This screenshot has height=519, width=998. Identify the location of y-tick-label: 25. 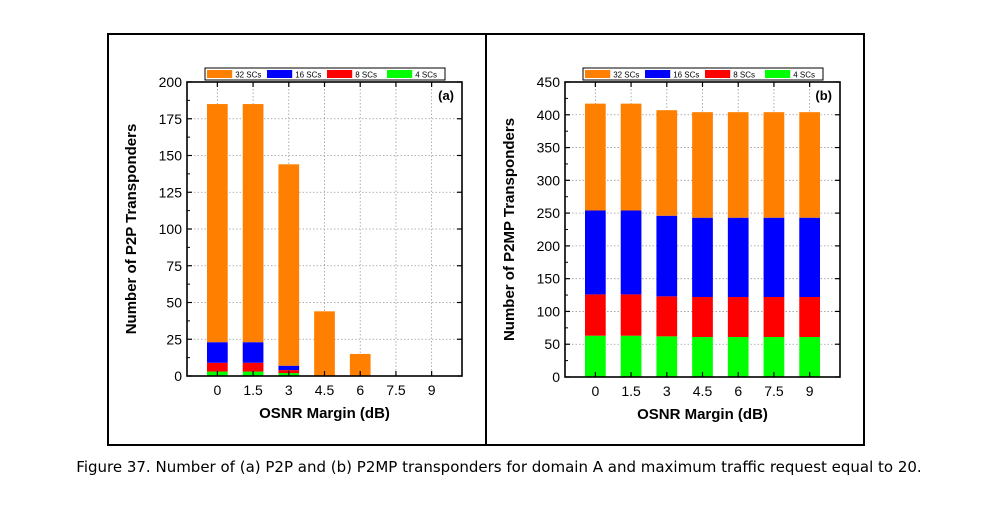
(174, 339).